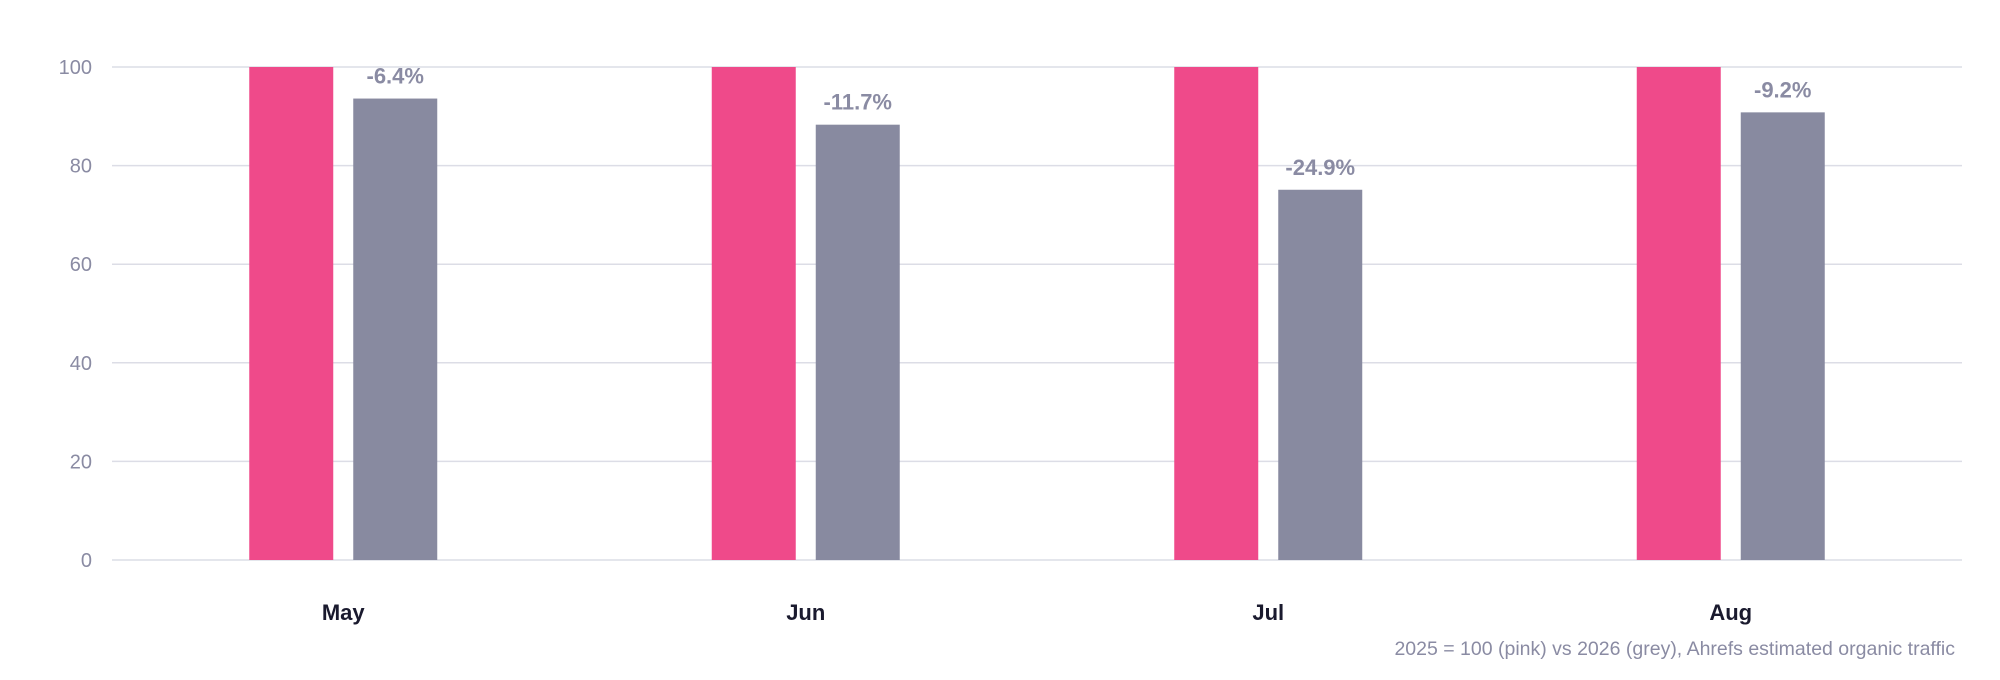 This screenshot has height=680, width=2000. I want to click on x-axis-categories: May Jun Jul Aug, so click(1037, 612).